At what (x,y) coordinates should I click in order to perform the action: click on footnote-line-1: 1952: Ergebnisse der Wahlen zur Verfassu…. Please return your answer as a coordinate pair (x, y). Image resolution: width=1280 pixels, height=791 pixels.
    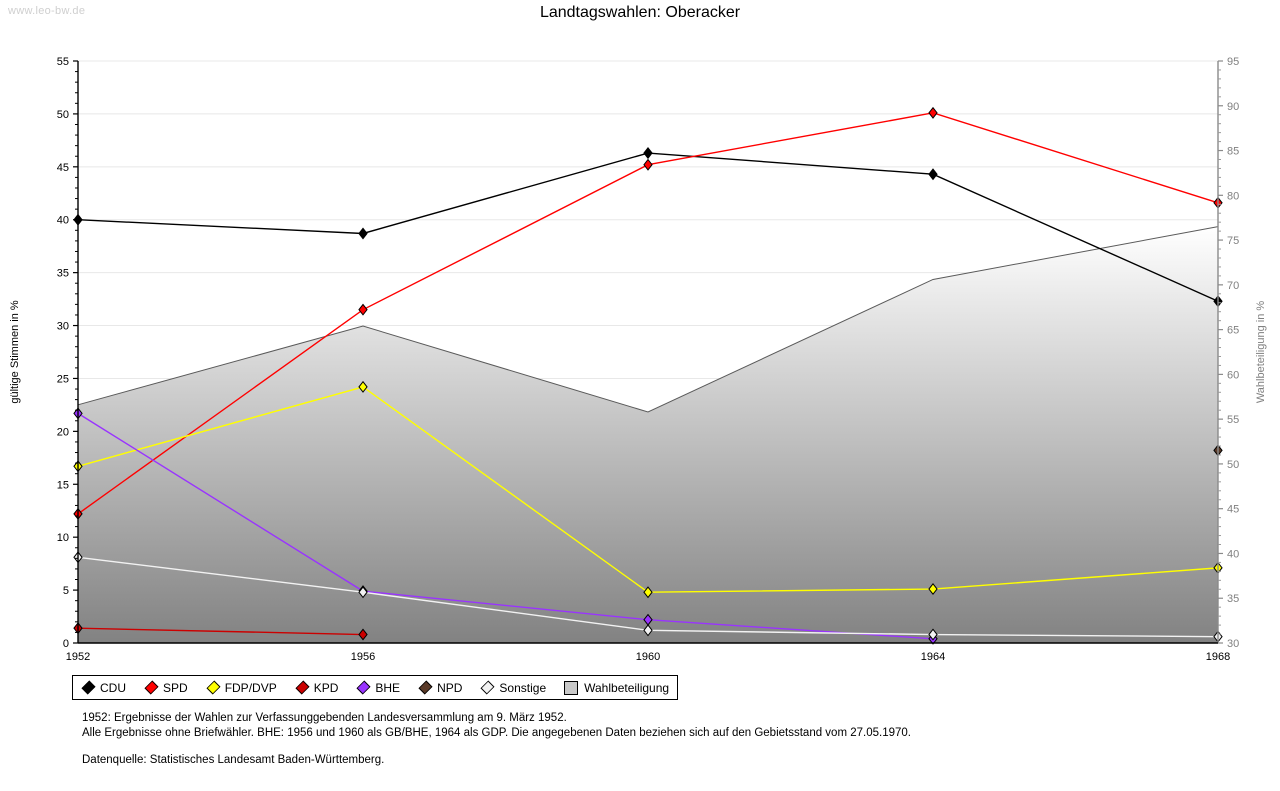
    Looking at the image, I should click on (324, 718).